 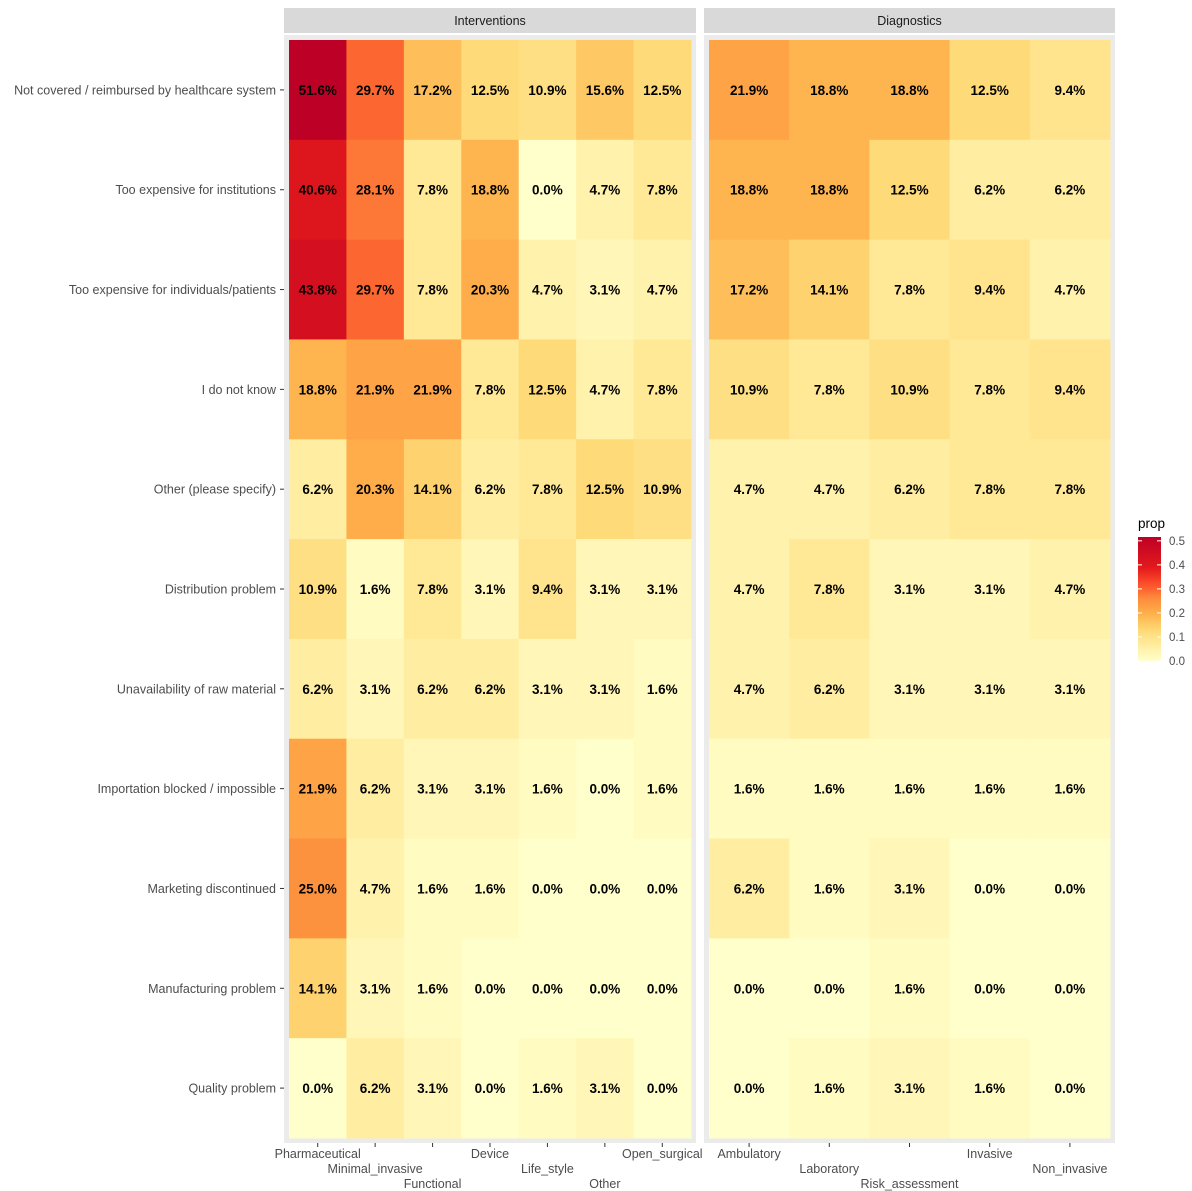 I want to click on y-tick-label: Marketing discontinued, so click(x=211, y=889).